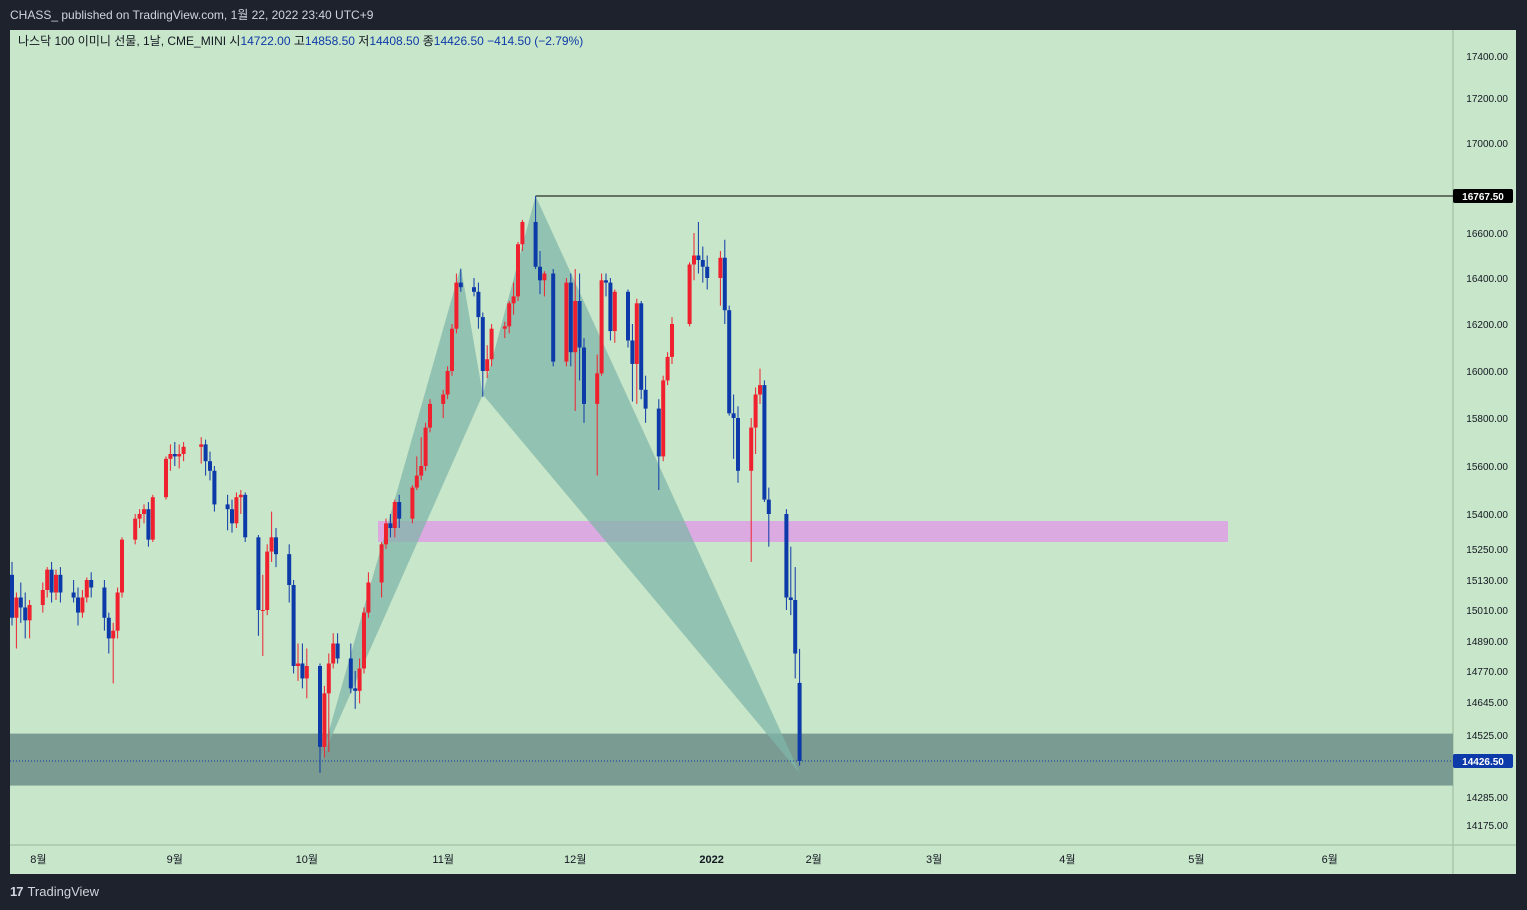  What do you see at coordinates (428, 41) in the screenshot?
I see `close-label: 종` at bounding box center [428, 41].